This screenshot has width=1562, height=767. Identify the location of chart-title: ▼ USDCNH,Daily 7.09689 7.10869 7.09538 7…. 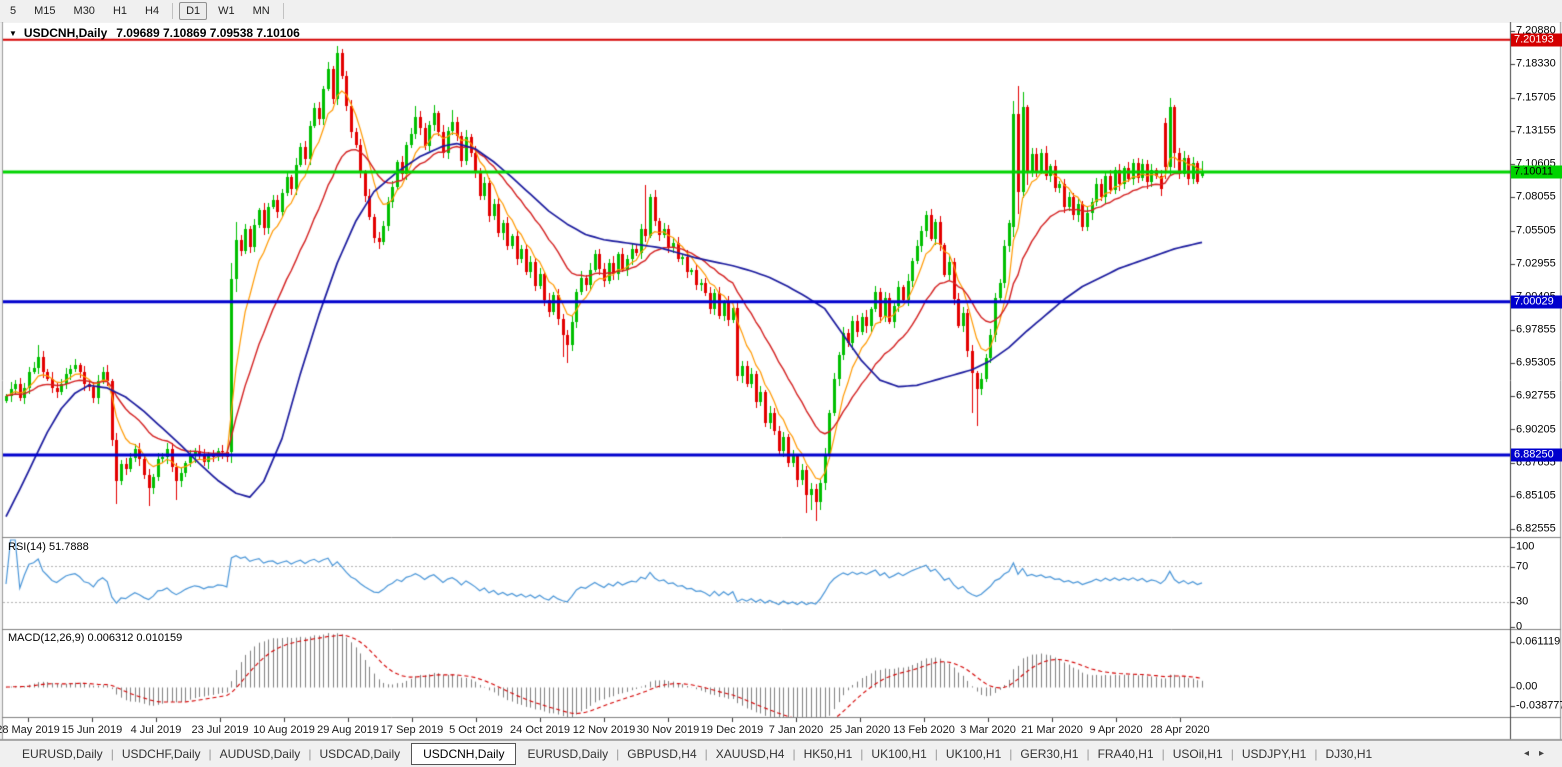
(154, 33).